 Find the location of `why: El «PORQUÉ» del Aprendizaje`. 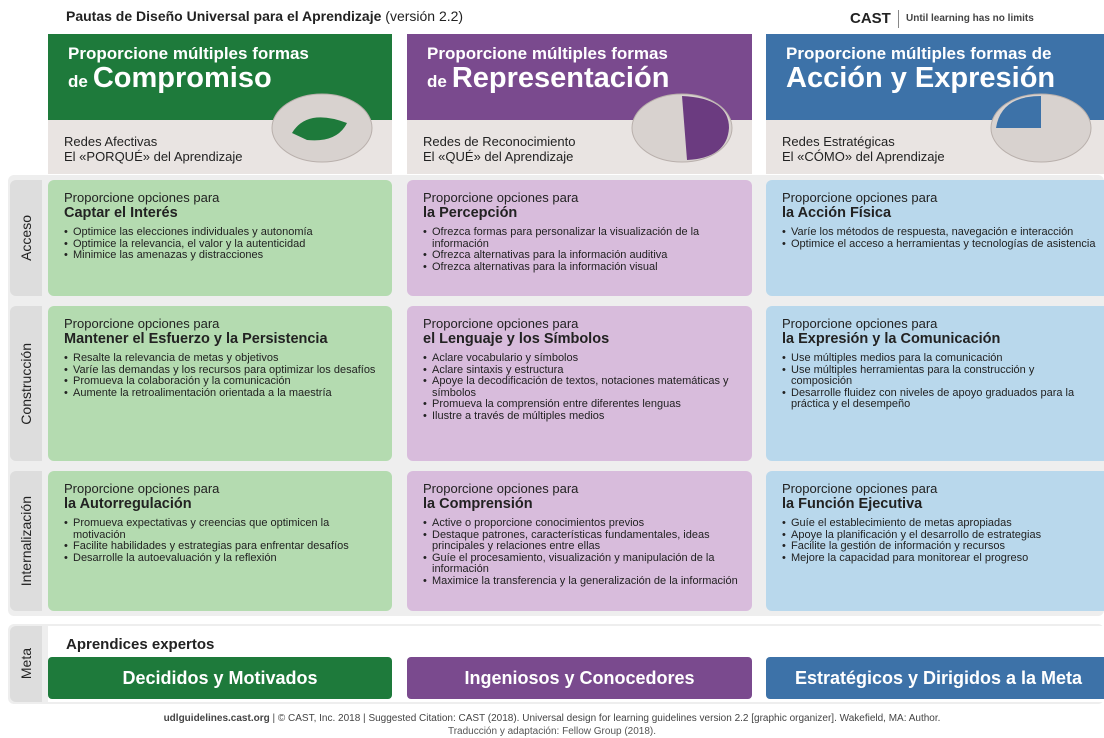

why: El «PORQUÉ» del Aprendizaje is located at coordinates (153, 156).